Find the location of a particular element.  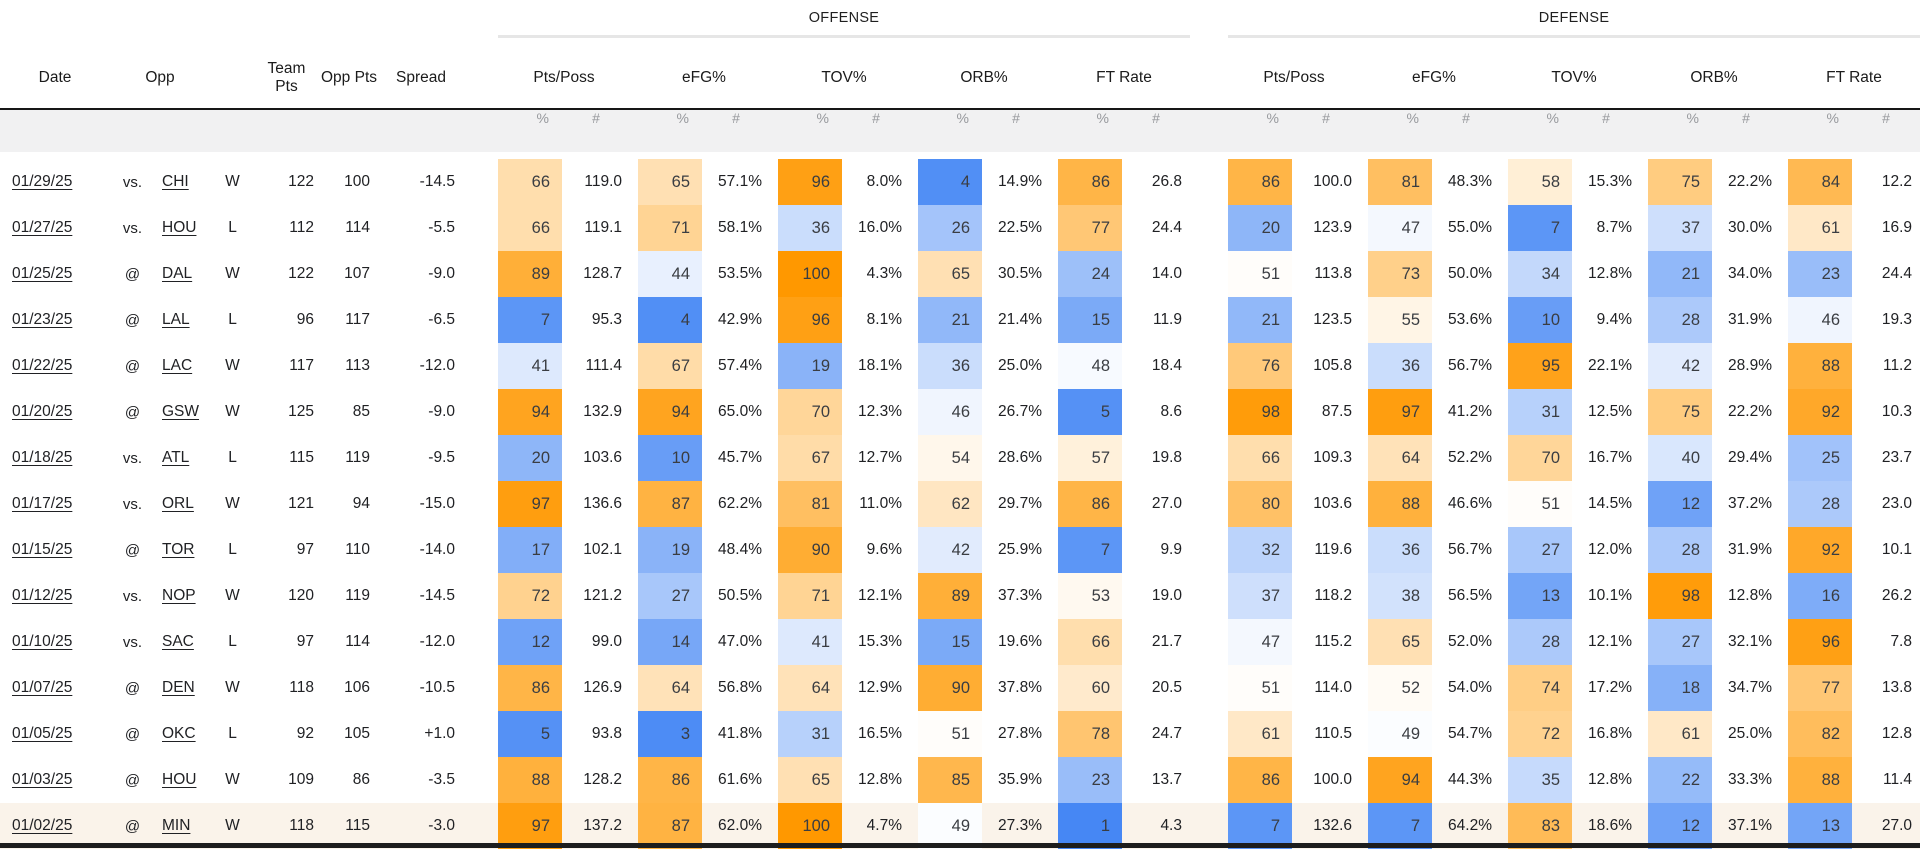

value-off-tov: 4.3% is located at coordinates (884, 273).